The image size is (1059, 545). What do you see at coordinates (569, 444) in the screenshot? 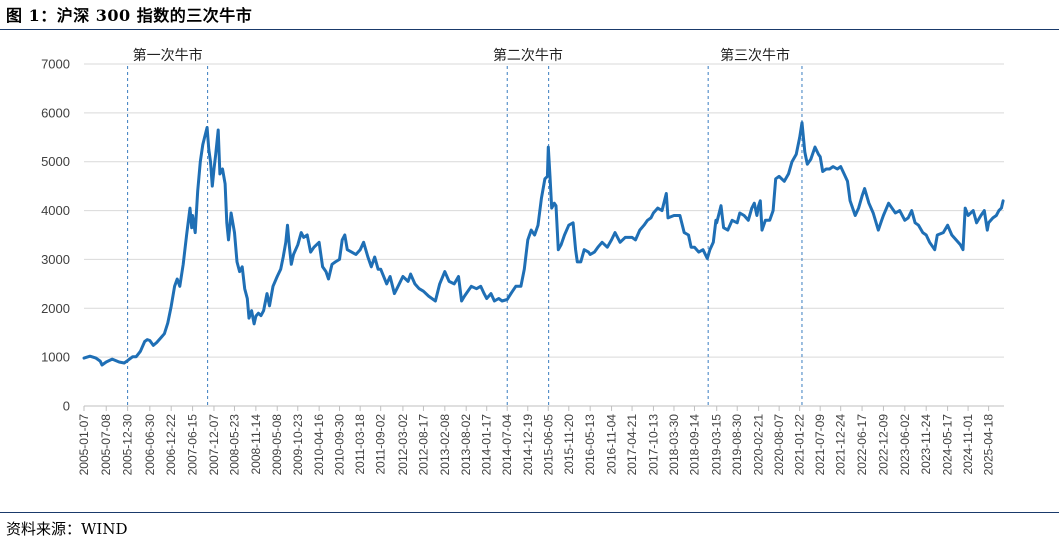
I see `x-tick-label: 2015-11-20` at bounding box center [569, 444].